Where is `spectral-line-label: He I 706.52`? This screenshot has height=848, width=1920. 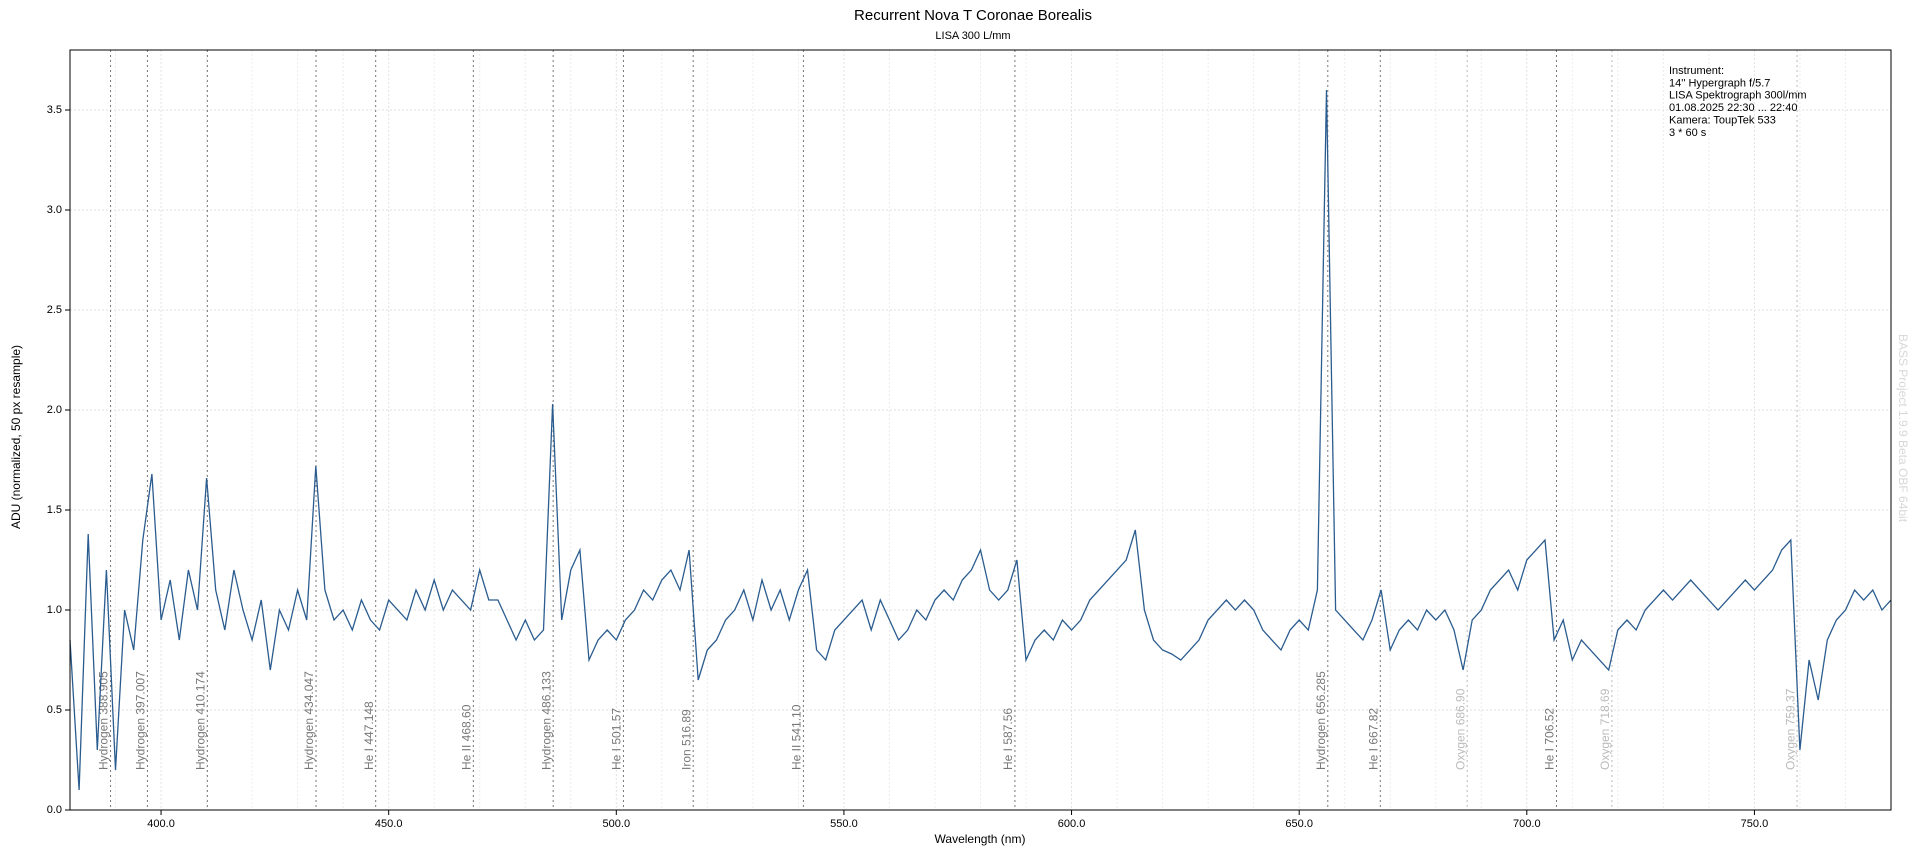 spectral-line-label: He I 706.52 is located at coordinates (1550, 739).